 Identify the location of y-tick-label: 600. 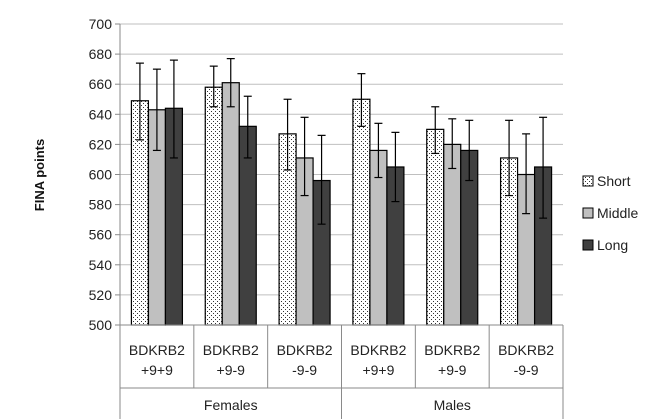
(101, 175).